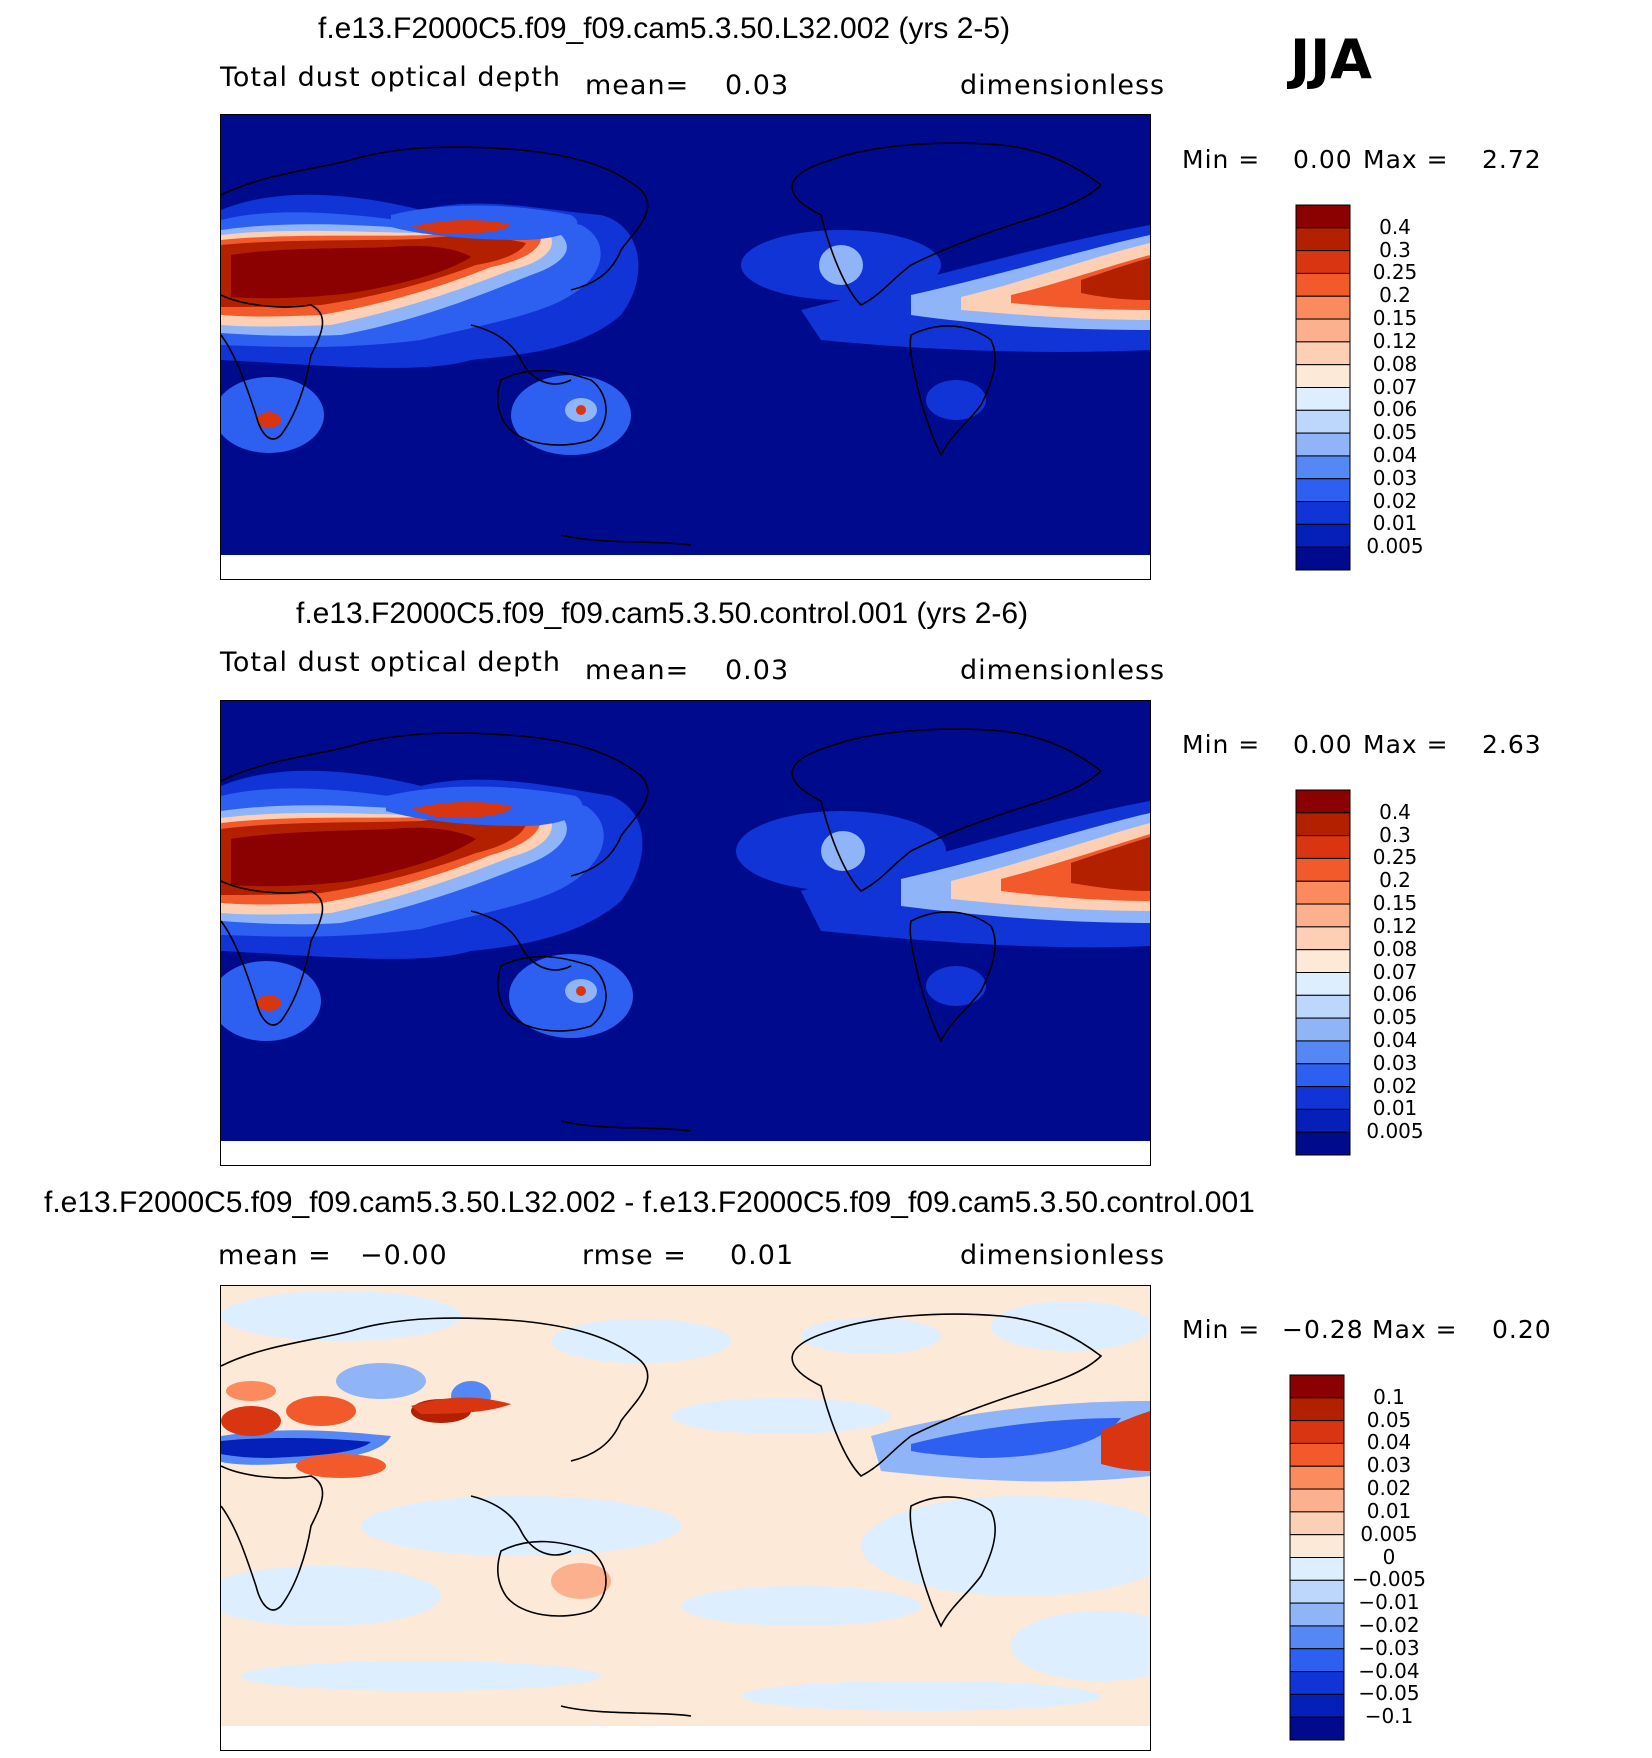  Describe the element at coordinates (1331, 59) in the screenshot. I see `season-label: JJA` at that location.